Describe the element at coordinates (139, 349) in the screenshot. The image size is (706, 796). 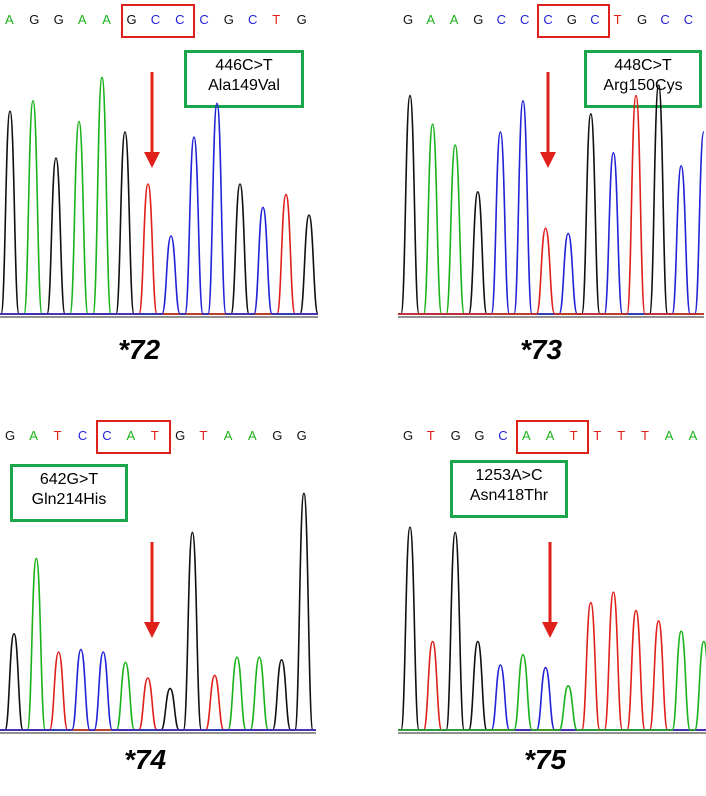
I see `allele-label: *72` at that location.